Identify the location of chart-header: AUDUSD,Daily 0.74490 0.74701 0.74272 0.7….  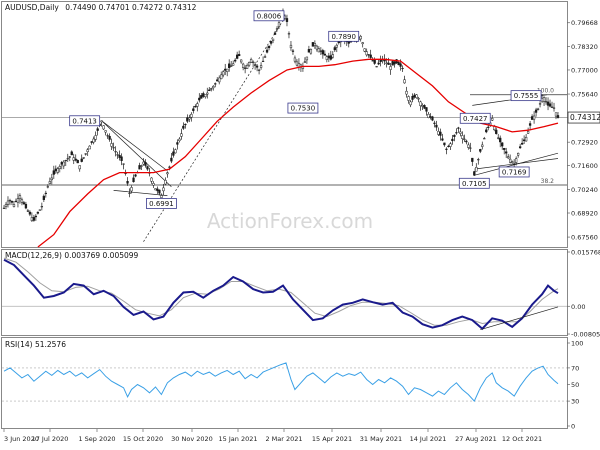
(101, 7).